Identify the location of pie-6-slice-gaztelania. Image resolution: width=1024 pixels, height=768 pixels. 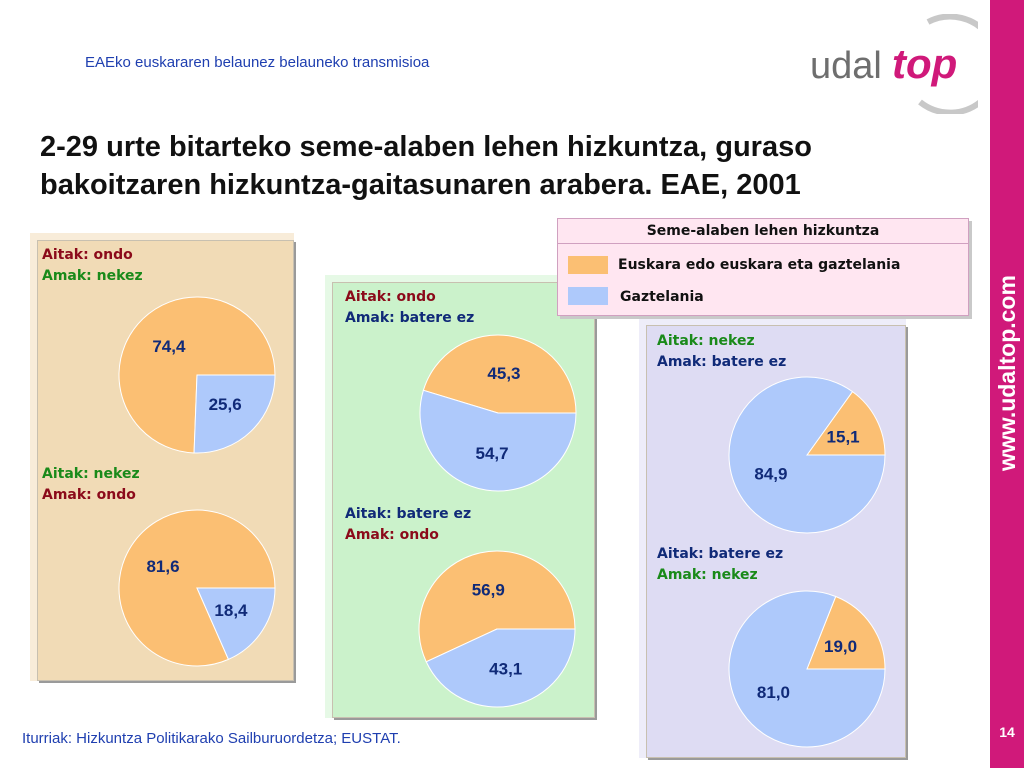
(807, 669).